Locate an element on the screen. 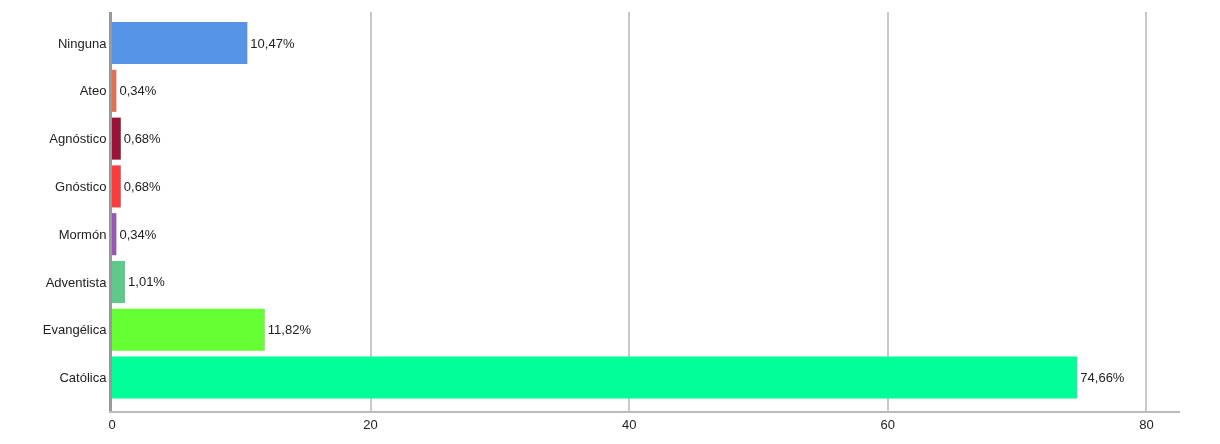 This screenshot has height=444, width=1220. data-label: 11,82% is located at coordinates (289, 330).